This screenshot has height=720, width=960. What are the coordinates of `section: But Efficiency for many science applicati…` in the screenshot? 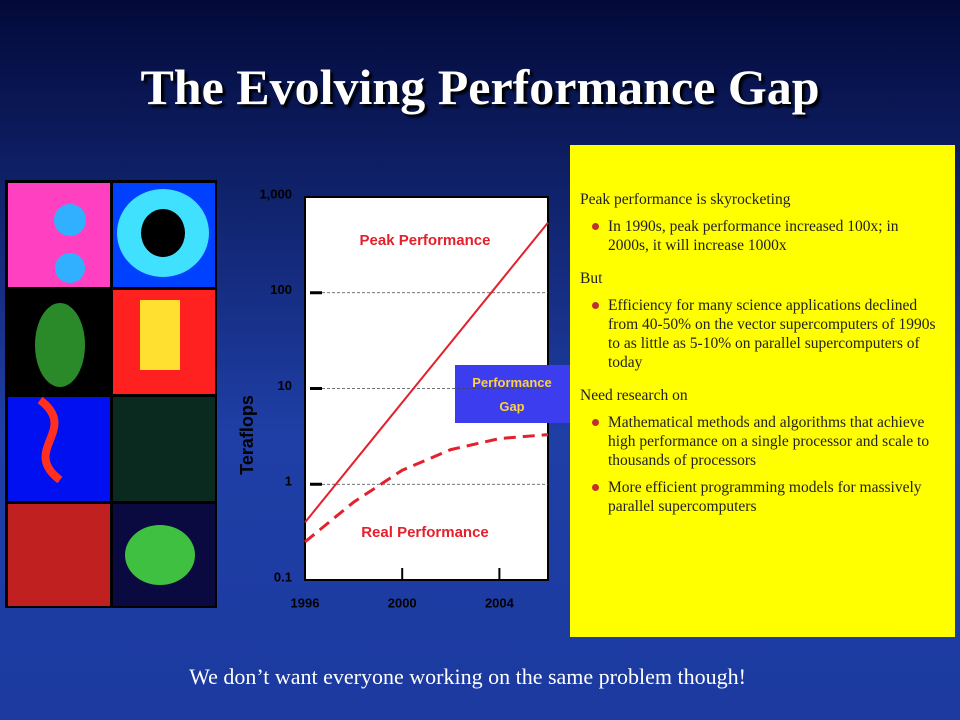 It's located at (760, 320).